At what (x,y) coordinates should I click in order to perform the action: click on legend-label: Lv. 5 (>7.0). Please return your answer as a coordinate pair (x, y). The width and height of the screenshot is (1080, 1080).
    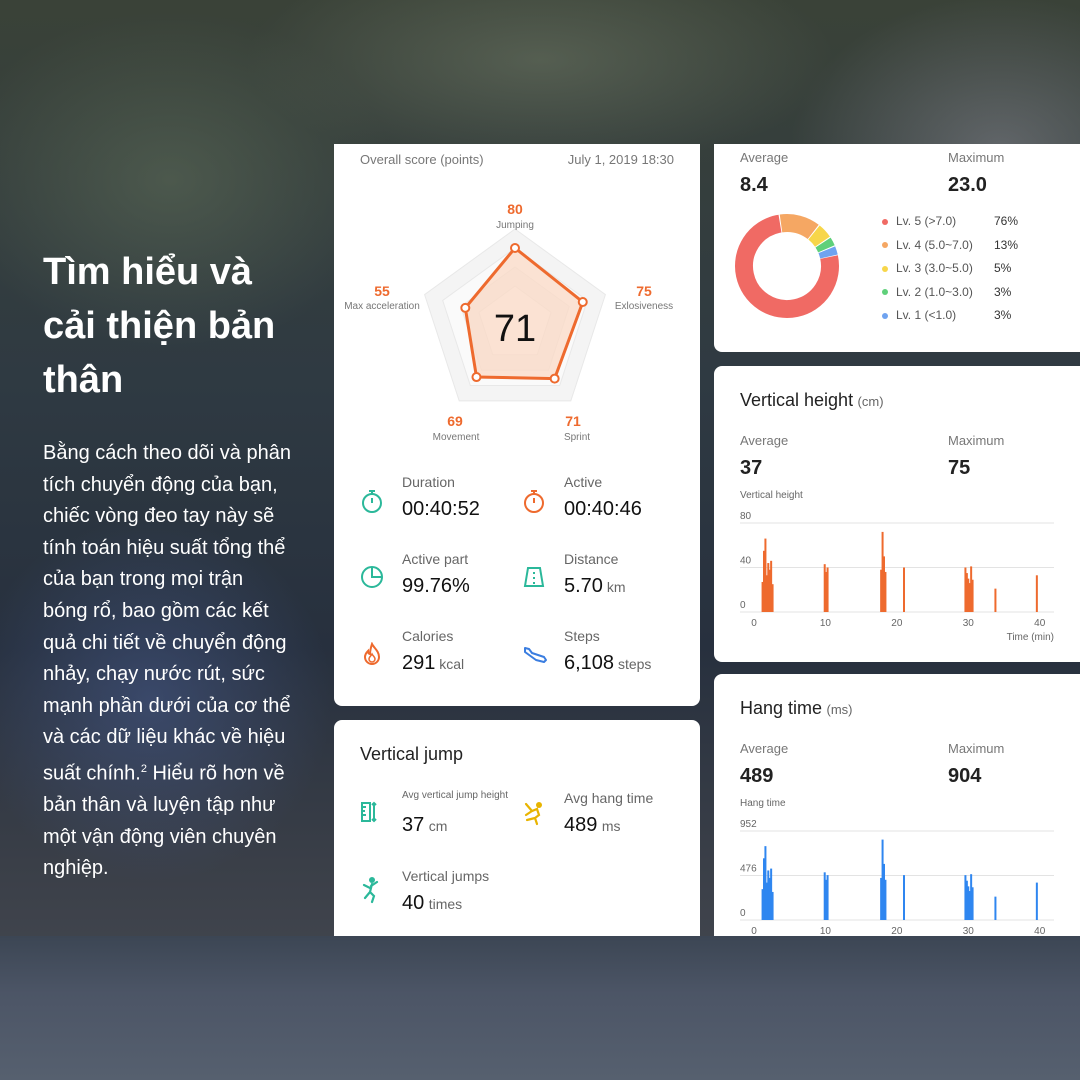
    Looking at the image, I should click on (926, 221).